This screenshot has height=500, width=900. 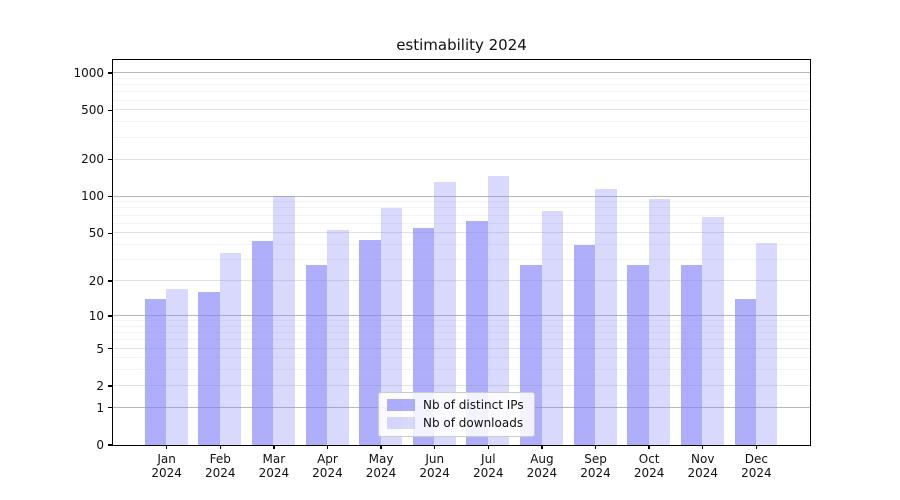 I want to click on y-tick-label: 2, so click(x=100, y=385).